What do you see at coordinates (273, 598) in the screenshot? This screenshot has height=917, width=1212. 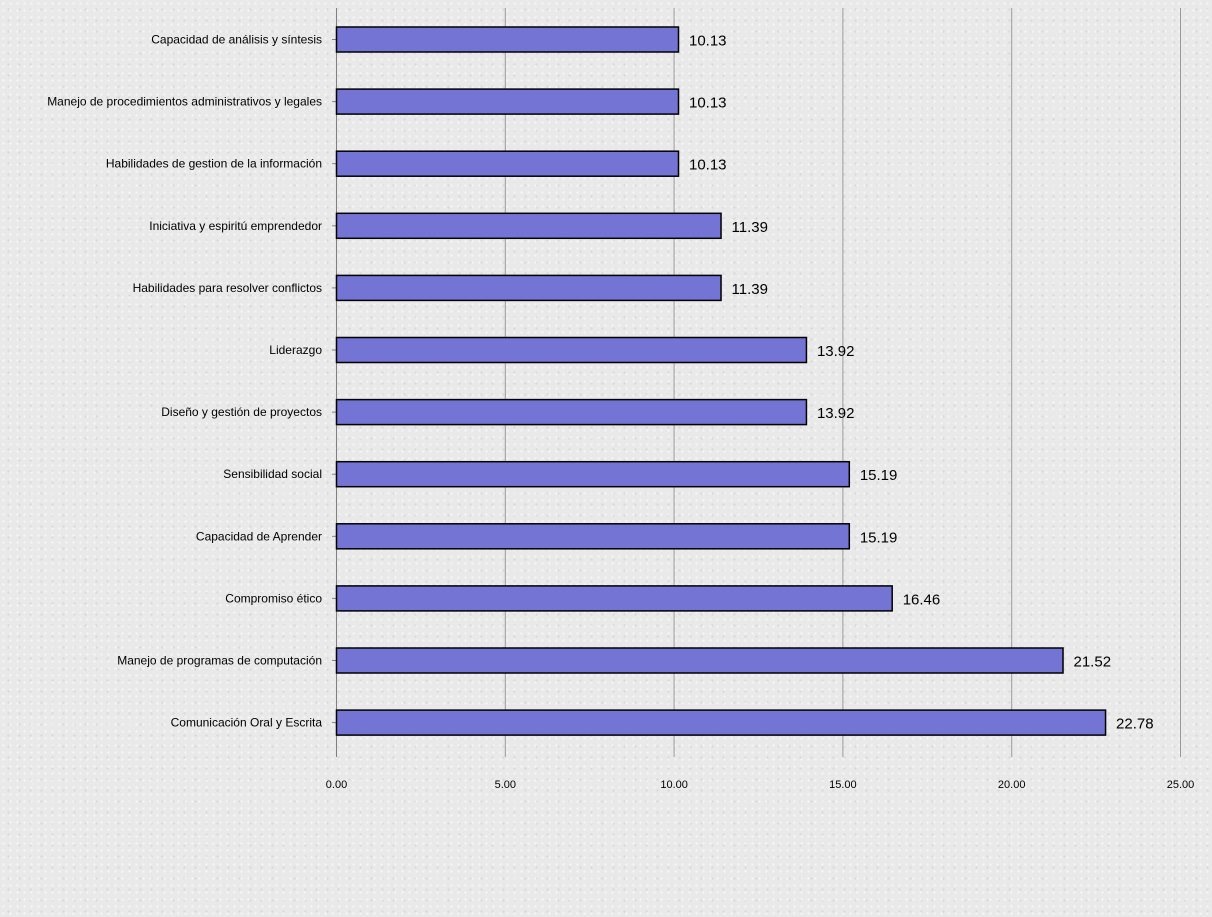 I see `category-label: Compromiso ético` at bounding box center [273, 598].